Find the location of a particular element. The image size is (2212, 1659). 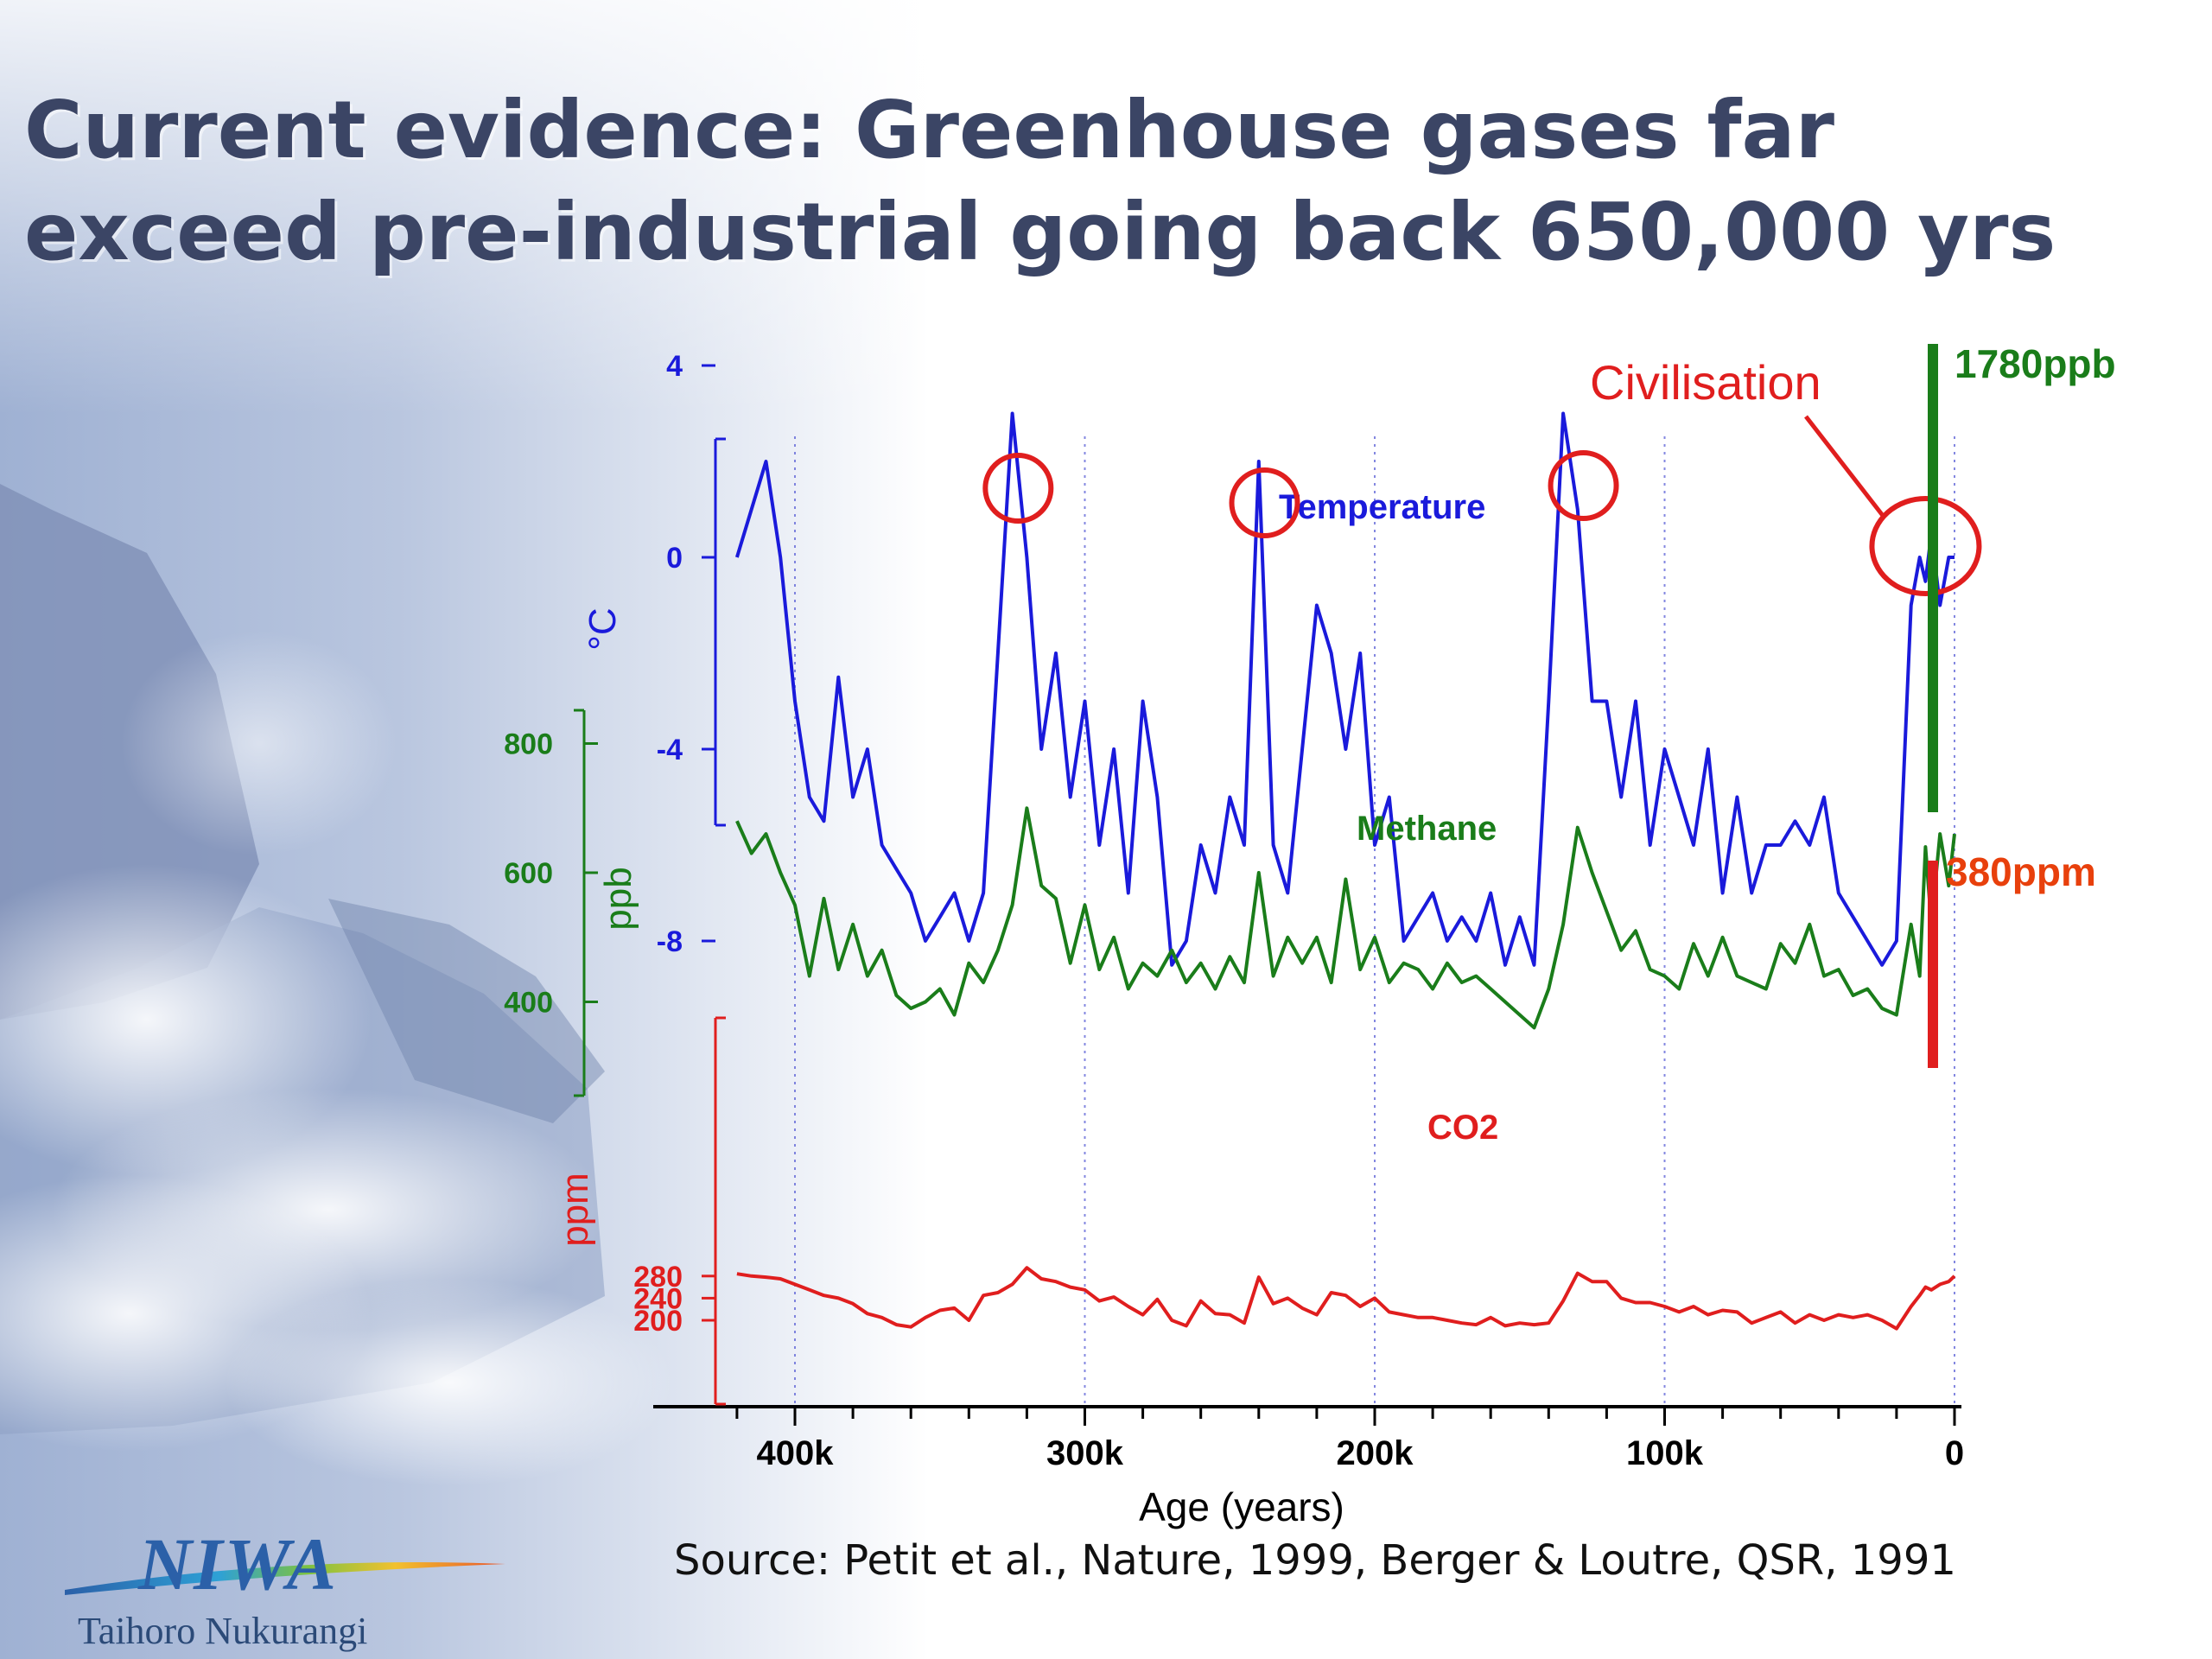

x-tick-label: 200k is located at coordinates (1375, 1453).